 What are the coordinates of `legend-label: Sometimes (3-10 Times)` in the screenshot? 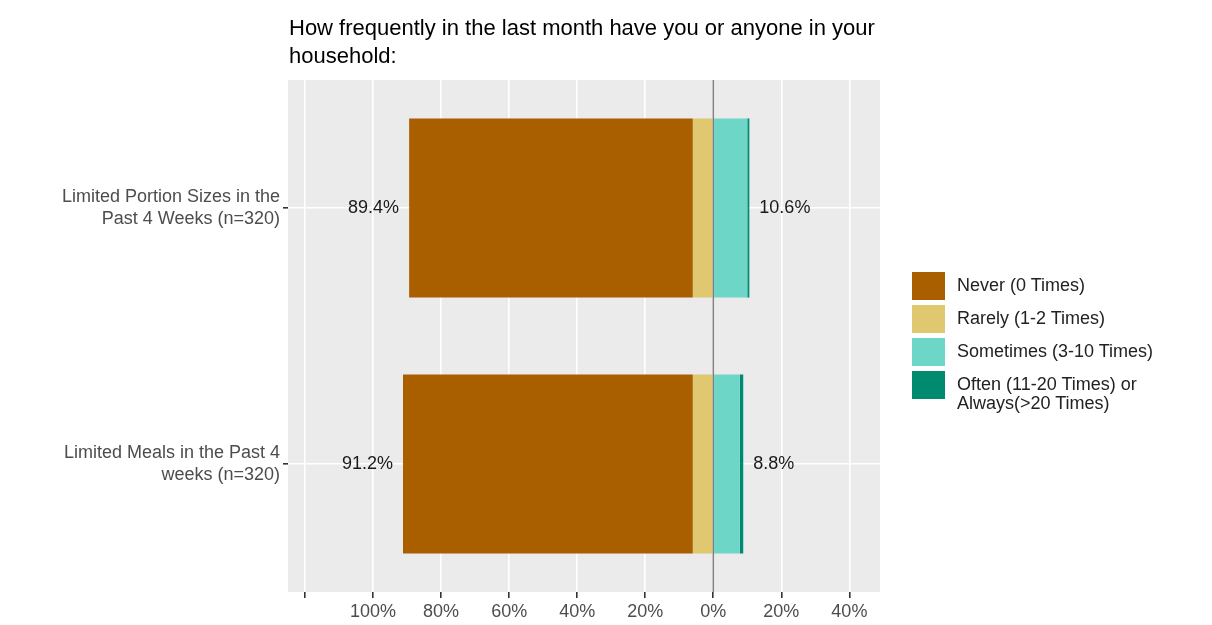 It's located at (1056, 350).